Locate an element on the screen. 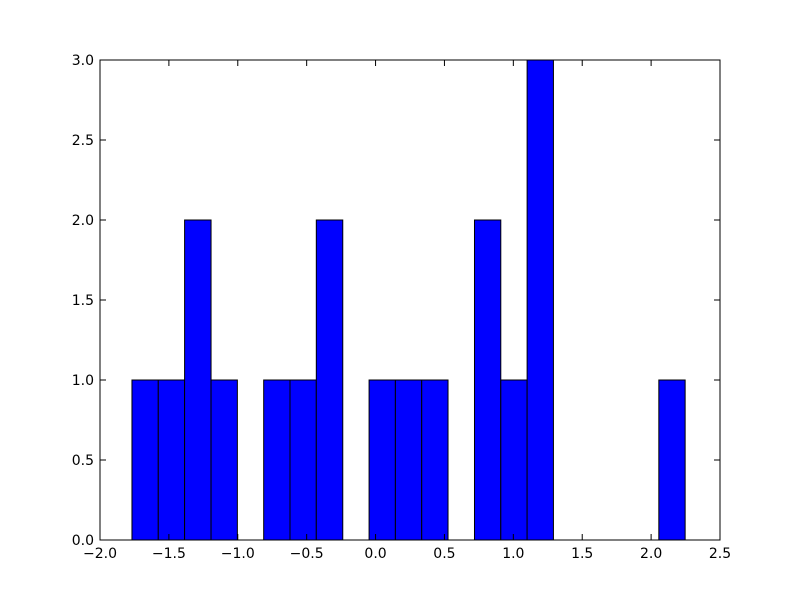 This screenshot has width=800, height=604. x-tick-label: 2.0 is located at coordinates (651, 554).